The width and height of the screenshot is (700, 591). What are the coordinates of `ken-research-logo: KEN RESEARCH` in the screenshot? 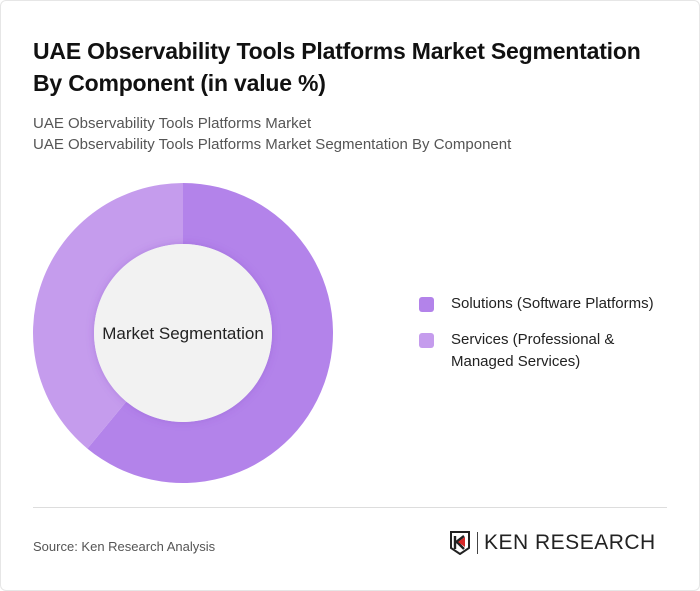 It's located at (552, 543).